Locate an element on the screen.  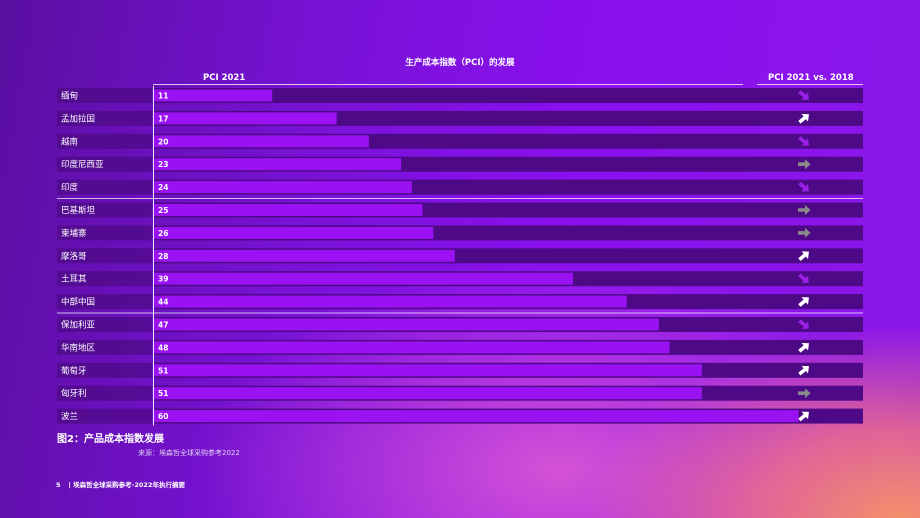
figure-caption: 图2：产品成本指数发展 is located at coordinates (110, 439).